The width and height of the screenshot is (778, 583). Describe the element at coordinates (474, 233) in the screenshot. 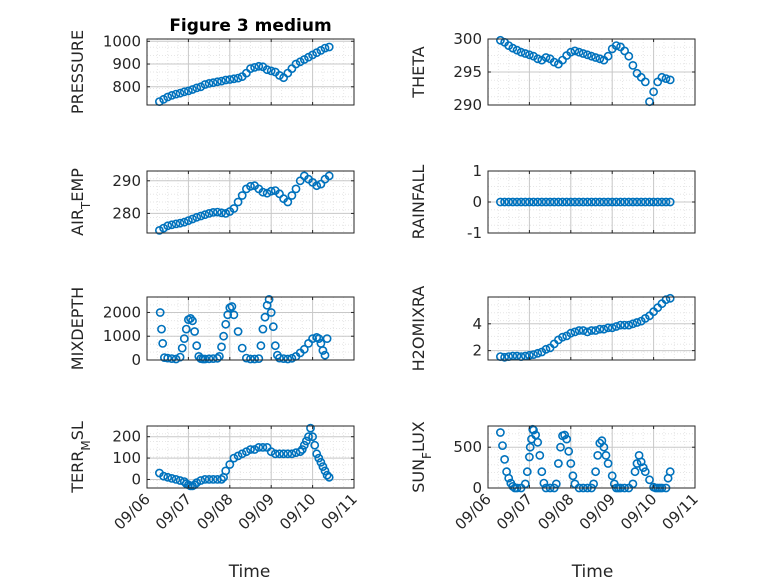

I see `y-tick-label: -1` at that location.